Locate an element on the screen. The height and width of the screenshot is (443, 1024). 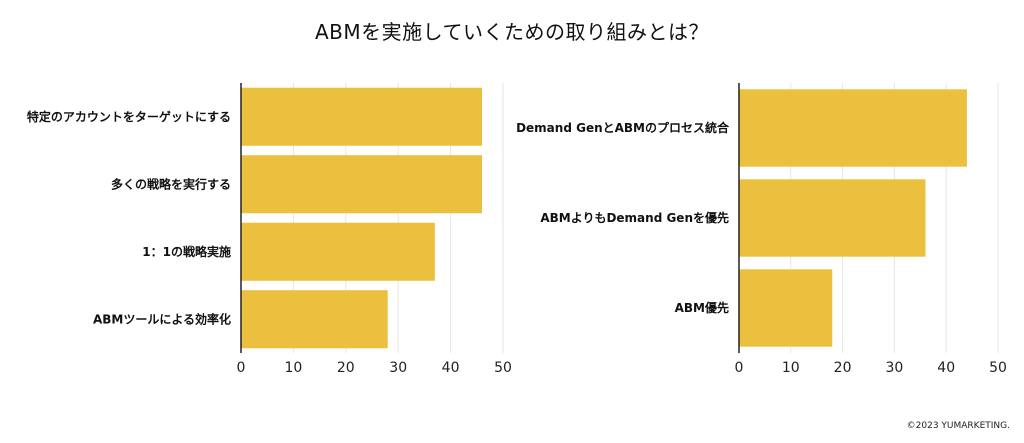
category-label: 特定のアカウントをターゲットにする is located at coordinates (129, 116).